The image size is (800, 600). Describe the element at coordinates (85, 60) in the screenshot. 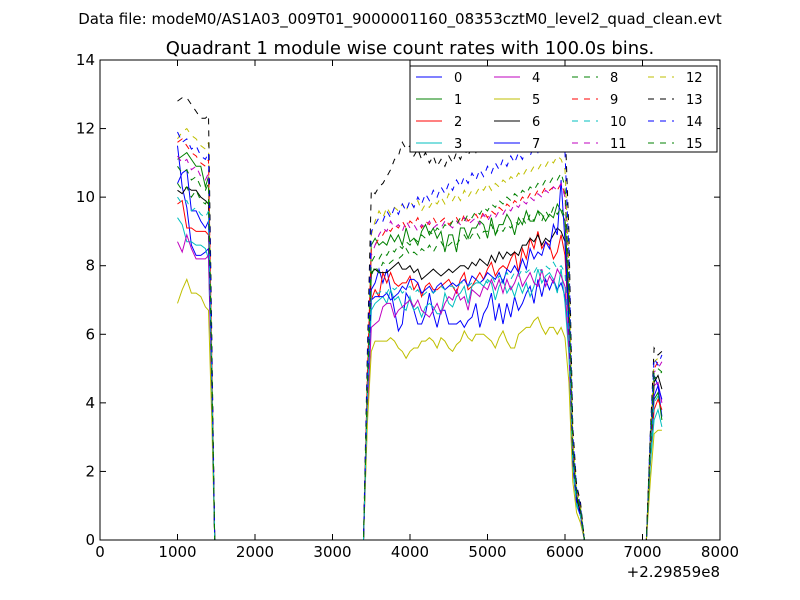

I see `y-tick-label: 14` at that location.